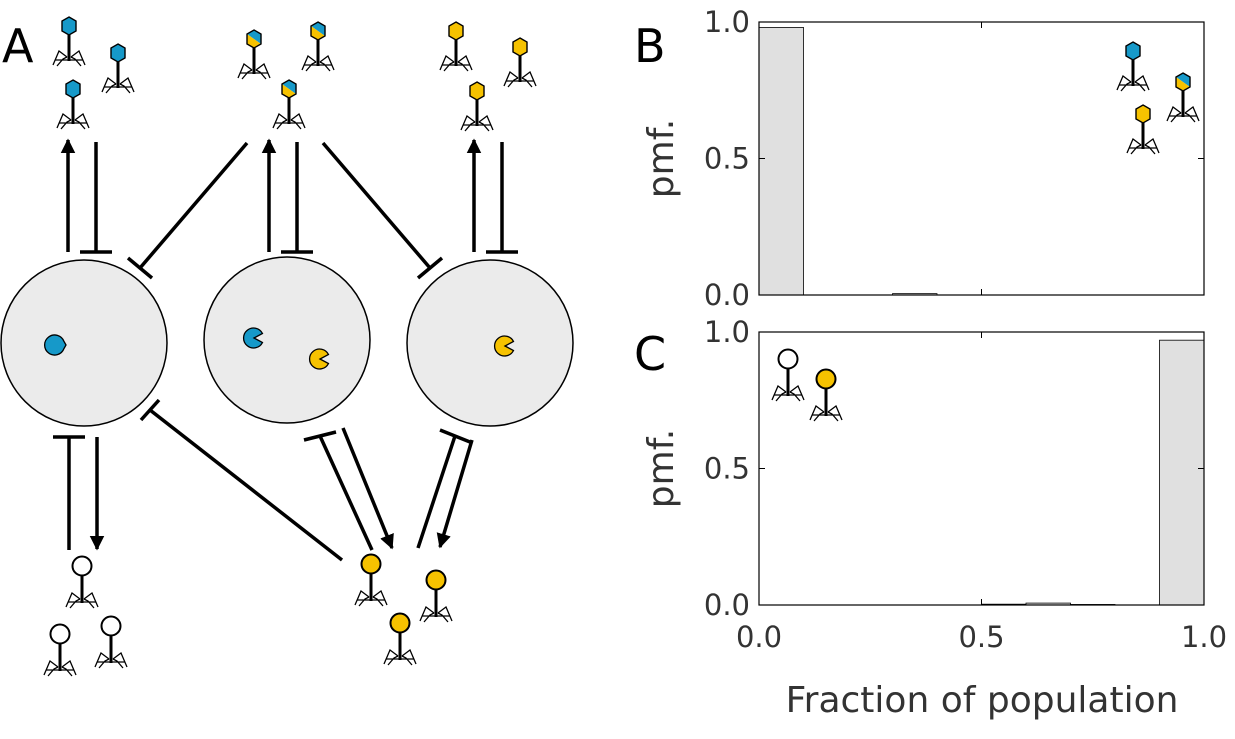 This screenshot has width=1235, height=739. Describe the element at coordinates (650, 46) in the screenshot. I see `panel-label-b: B` at that location.